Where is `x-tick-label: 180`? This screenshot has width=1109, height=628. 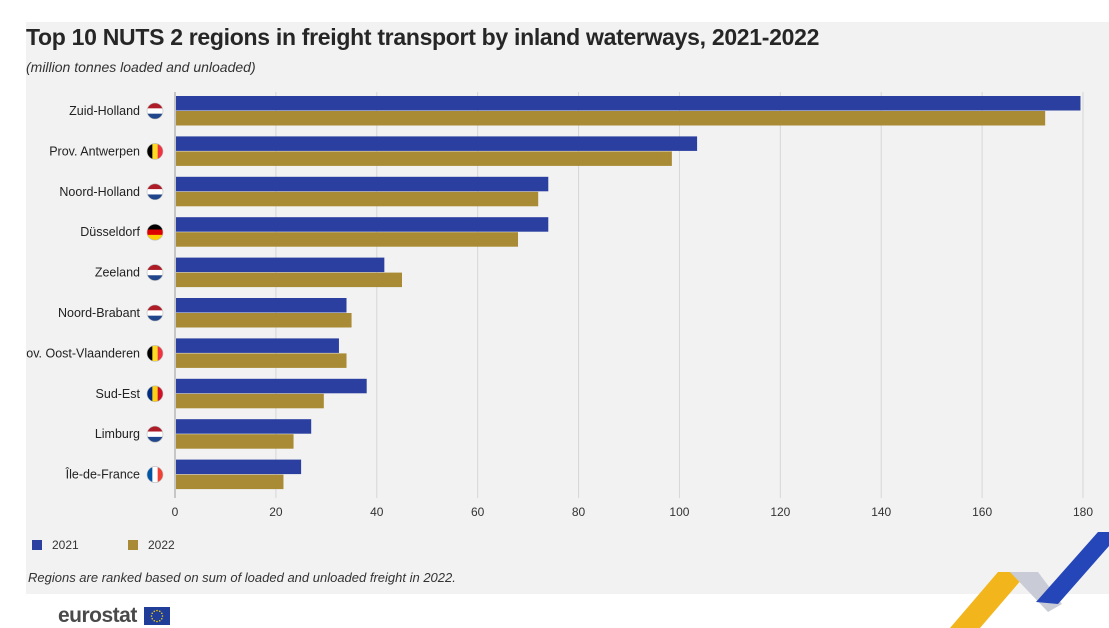 x-tick-label: 180 is located at coordinates (1083, 512).